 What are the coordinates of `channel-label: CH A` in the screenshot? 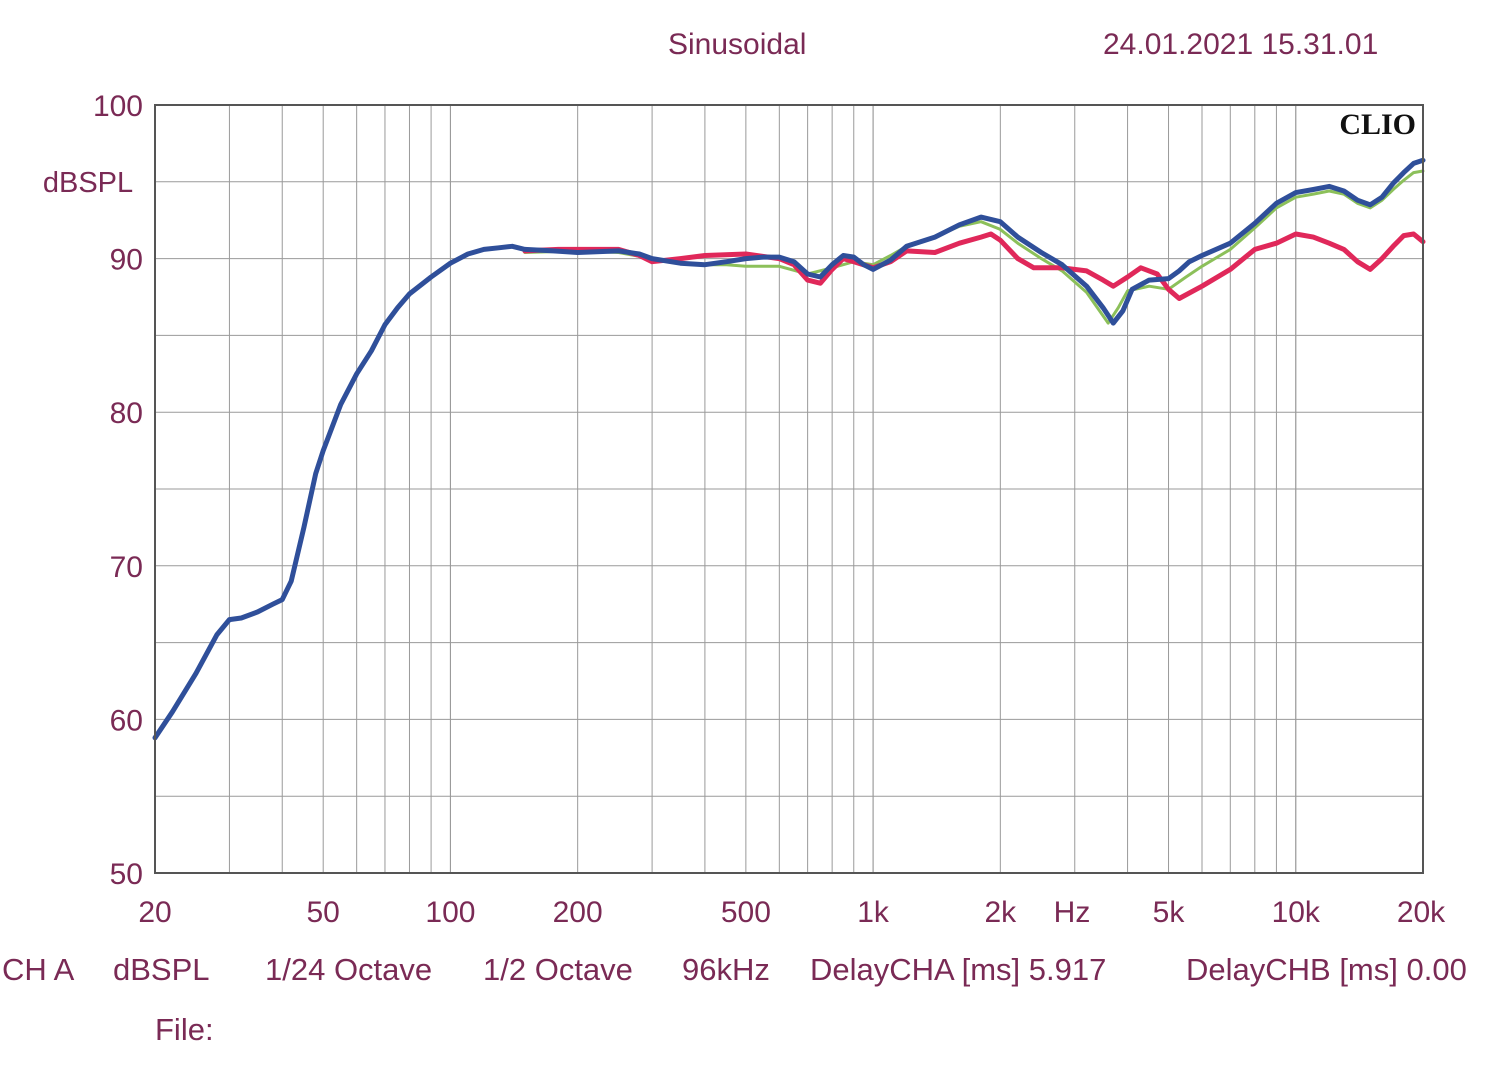 It's located at (38, 969).